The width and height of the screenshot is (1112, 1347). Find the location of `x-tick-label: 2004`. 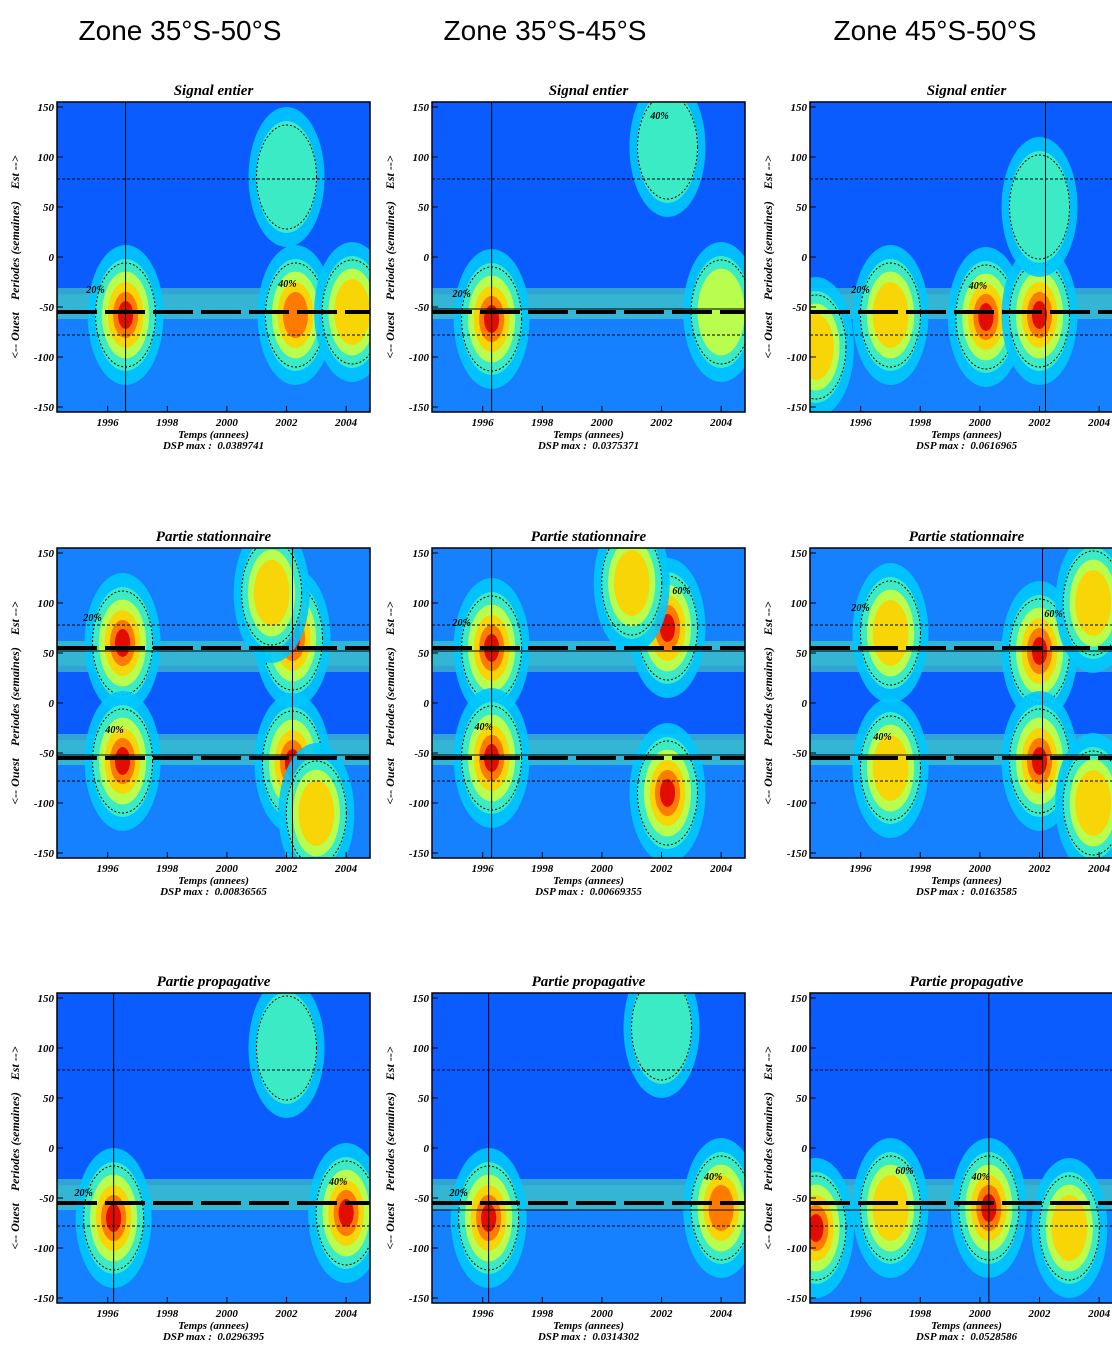

x-tick-label: 2004 is located at coordinates (1099, 869).